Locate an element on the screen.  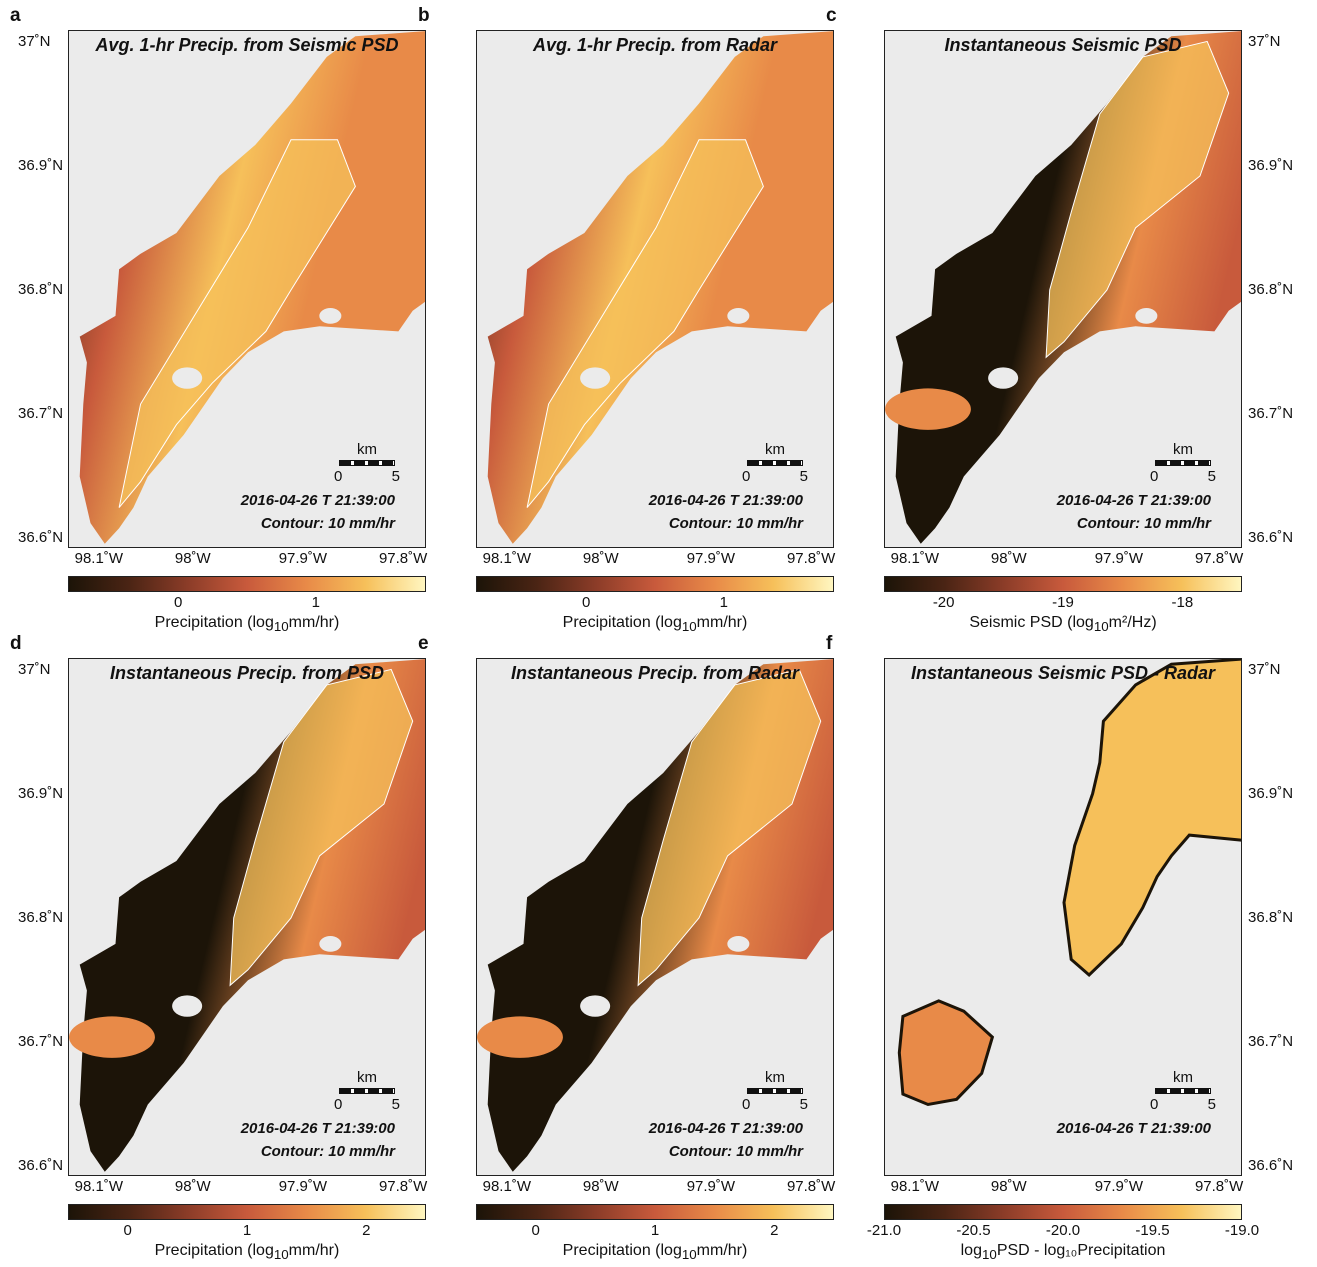
panel-title: Instantaneous Seismic PSD - Radar is located at coordinates (1063, 673).